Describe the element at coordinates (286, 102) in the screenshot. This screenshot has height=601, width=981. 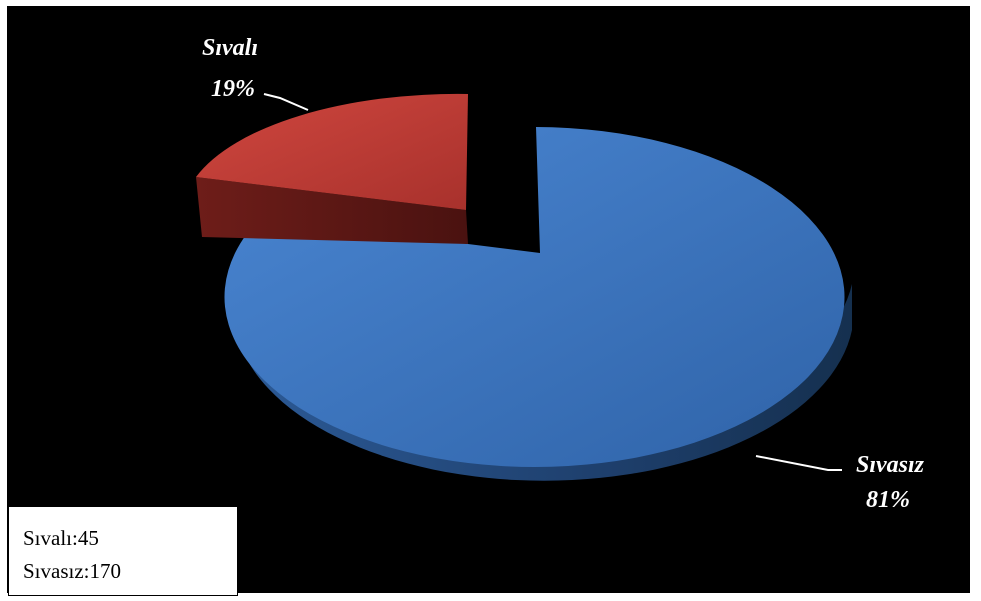
I see `leader-line-sivali` at that location.